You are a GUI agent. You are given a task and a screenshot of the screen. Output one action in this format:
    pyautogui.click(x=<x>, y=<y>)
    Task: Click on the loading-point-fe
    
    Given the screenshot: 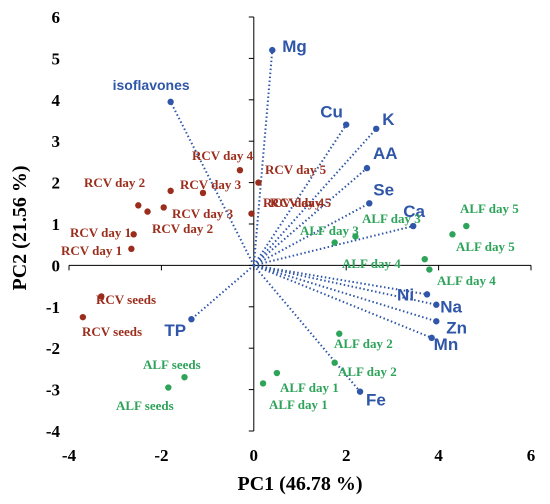 What is the action you would take?
    pyautogui.click(x=360, y=391)
    